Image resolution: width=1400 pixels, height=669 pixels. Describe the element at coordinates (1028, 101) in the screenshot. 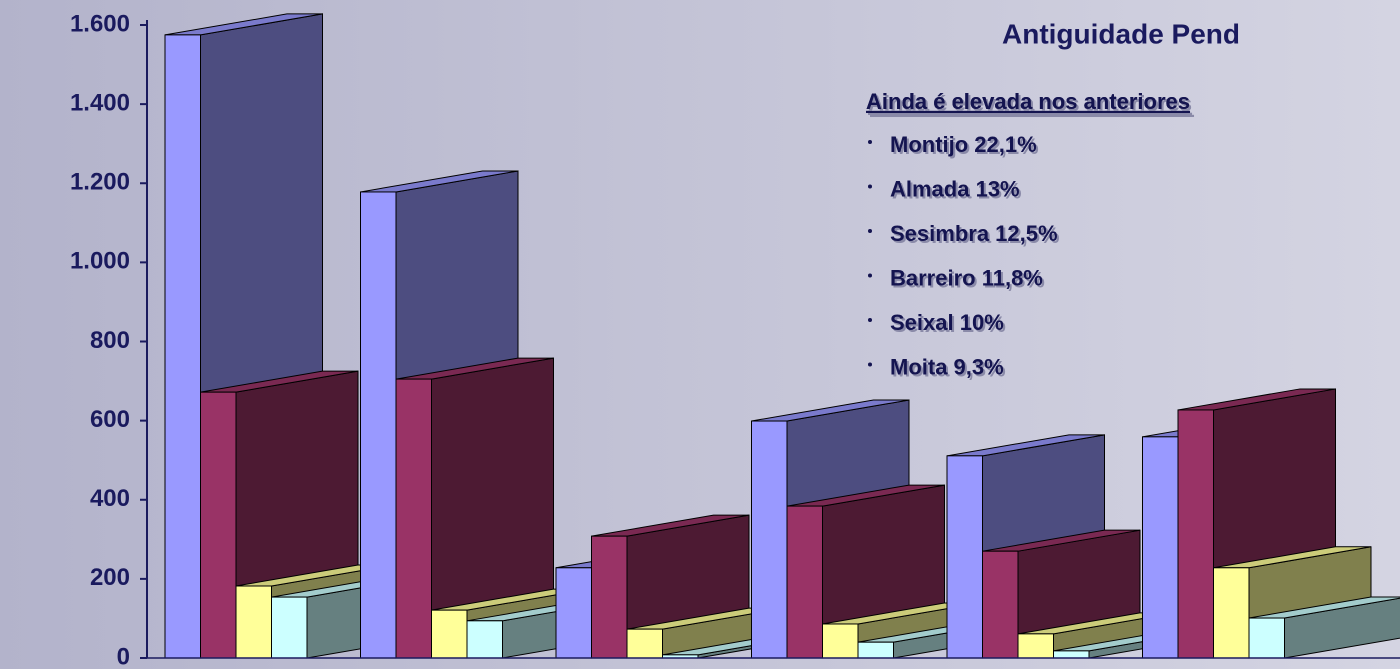

I see `annotation-heading: Ainda é elevada nos anteriores` at that location.